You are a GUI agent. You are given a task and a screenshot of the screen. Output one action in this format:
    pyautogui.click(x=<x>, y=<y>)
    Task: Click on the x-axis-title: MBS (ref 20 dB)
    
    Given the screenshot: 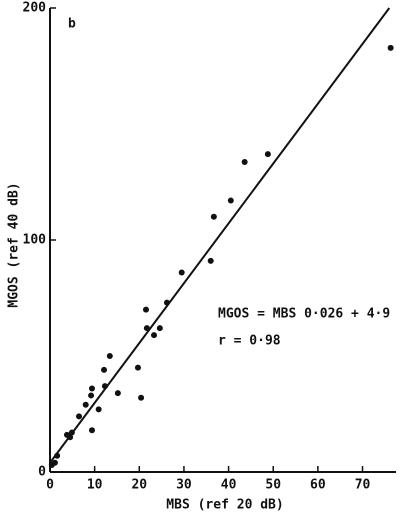 What is the action you would take?
    pyautogui.click(x=224, y=505)
    